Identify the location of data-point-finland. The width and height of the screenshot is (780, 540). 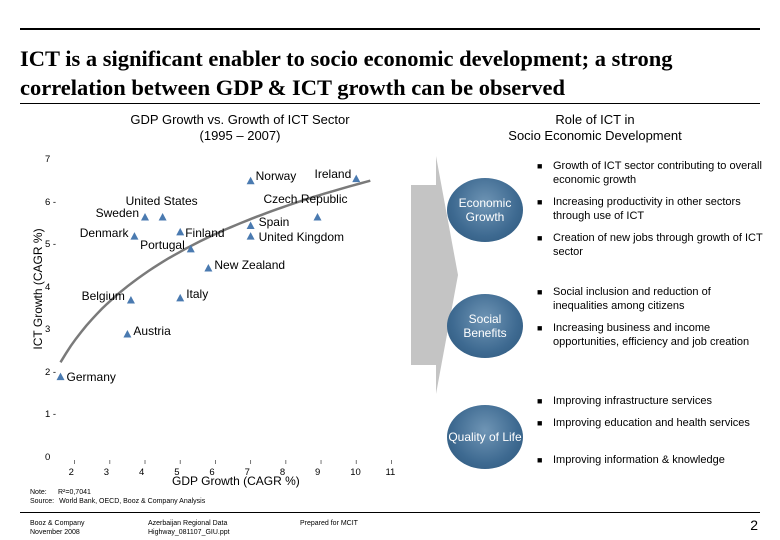
(180, 231).